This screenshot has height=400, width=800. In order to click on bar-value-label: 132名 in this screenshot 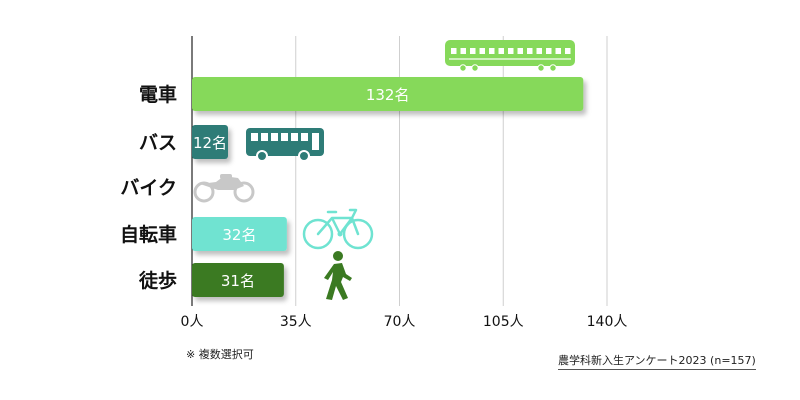, I will do `click(388, 95)`.